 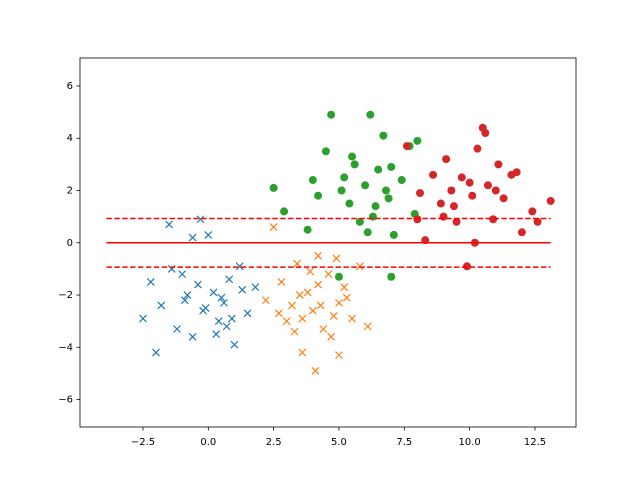 I want to click on y-tick-label: −2, so click(x=65, y=295).